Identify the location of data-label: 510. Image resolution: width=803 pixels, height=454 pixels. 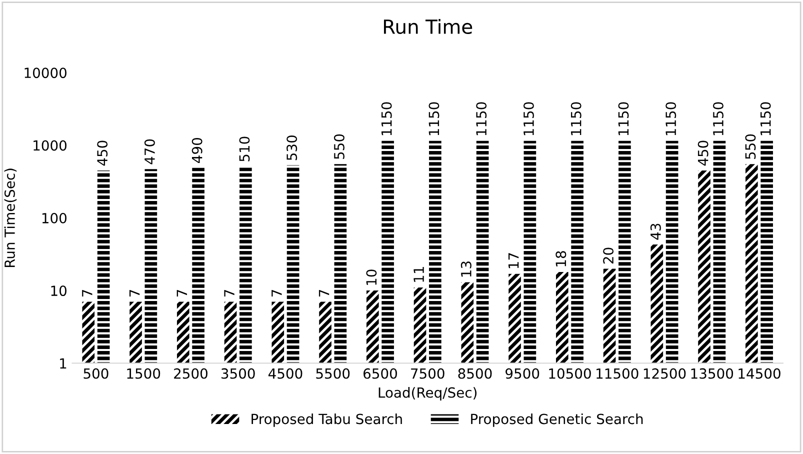
(244, 149).